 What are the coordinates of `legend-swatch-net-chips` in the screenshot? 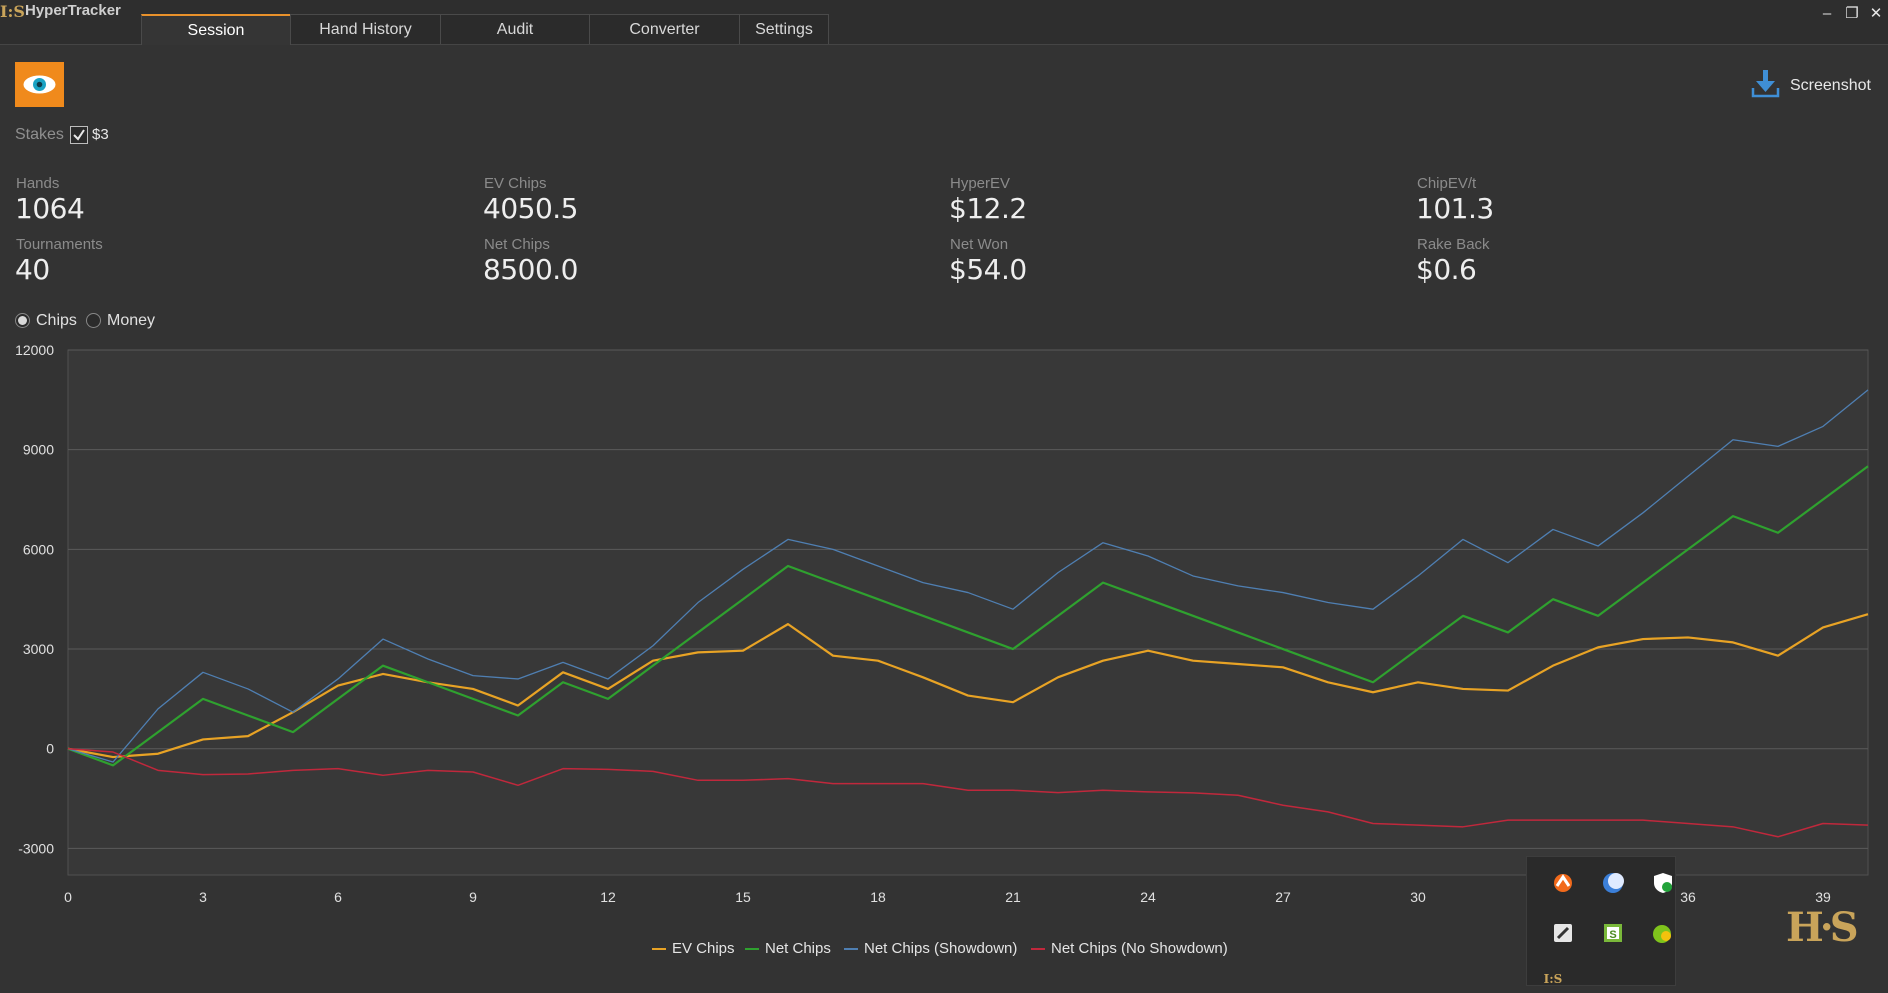 It's located at (752, 949).